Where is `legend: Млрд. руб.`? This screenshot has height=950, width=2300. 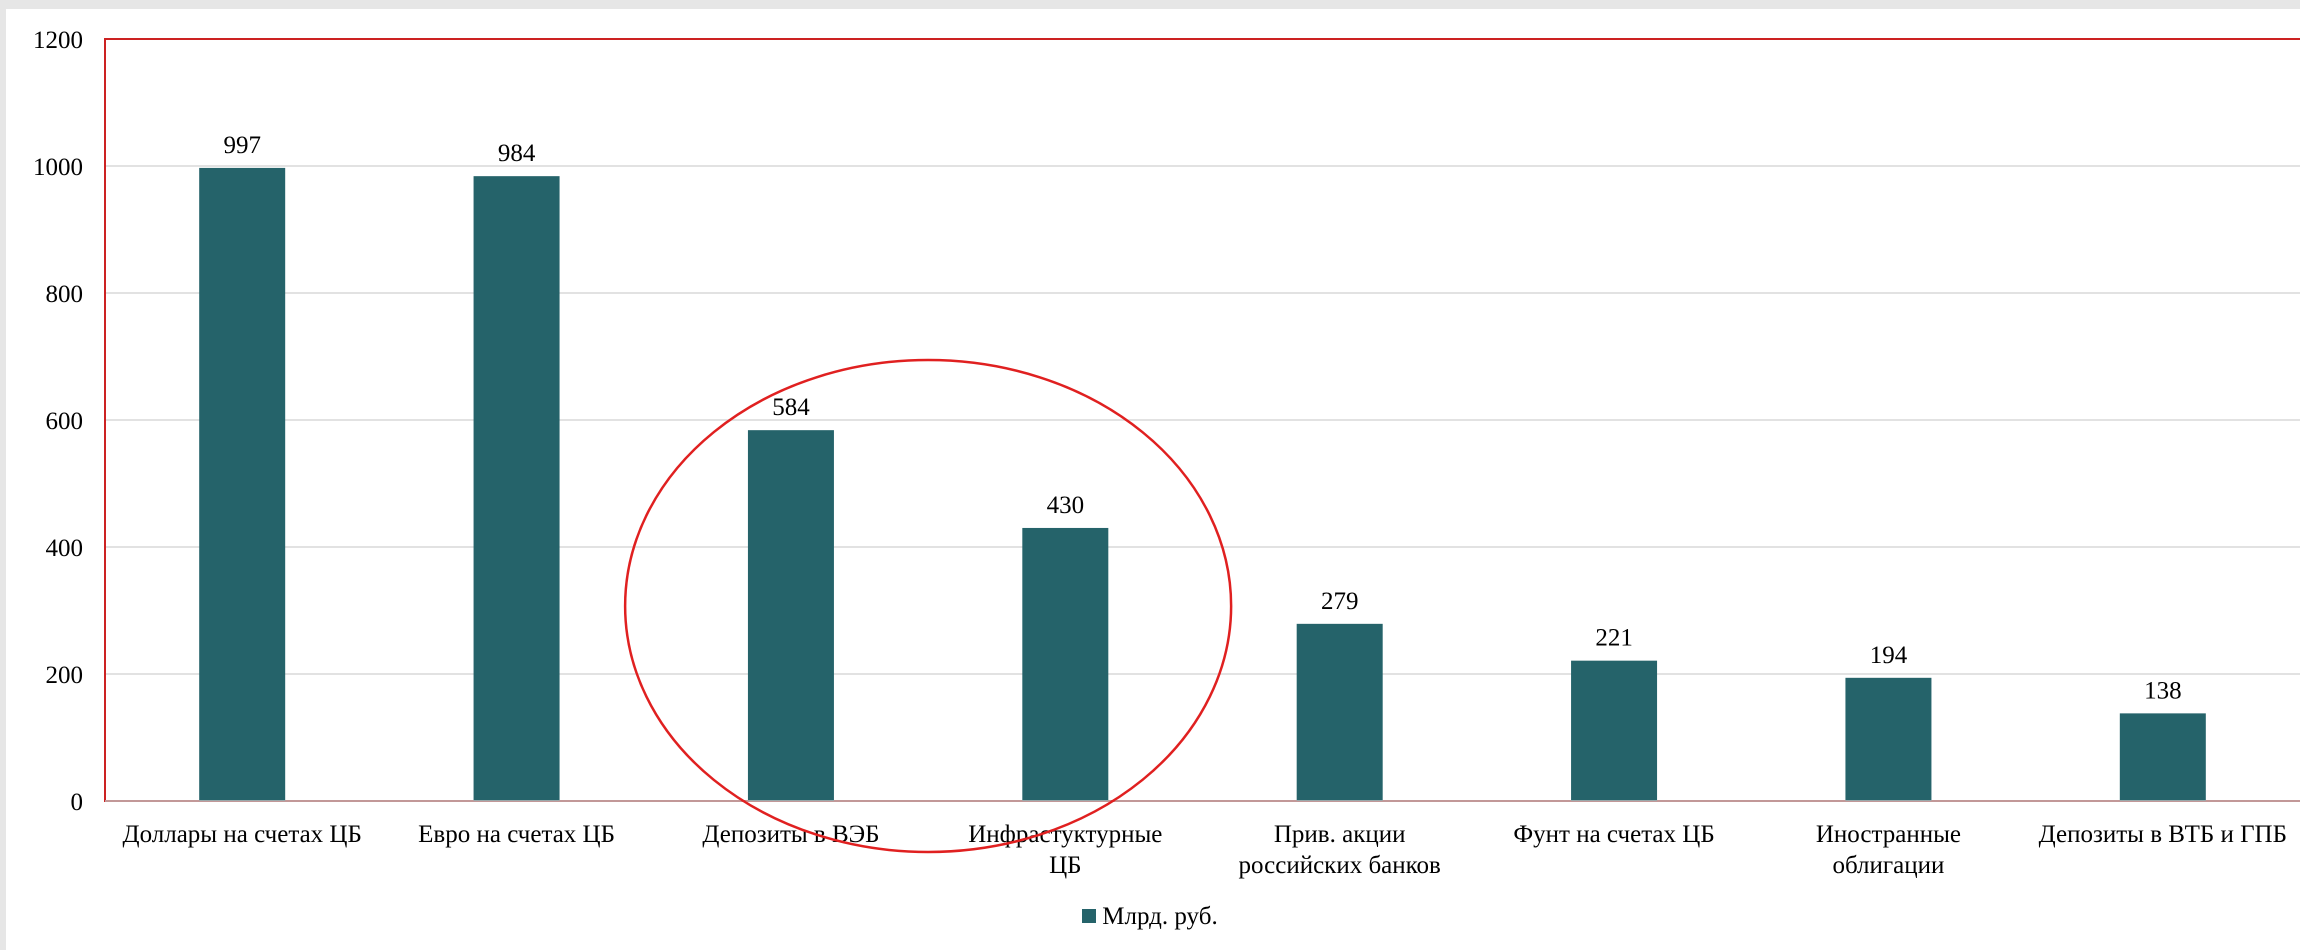
legend: Млрд. руб. is located at coordinates (1150, 917).